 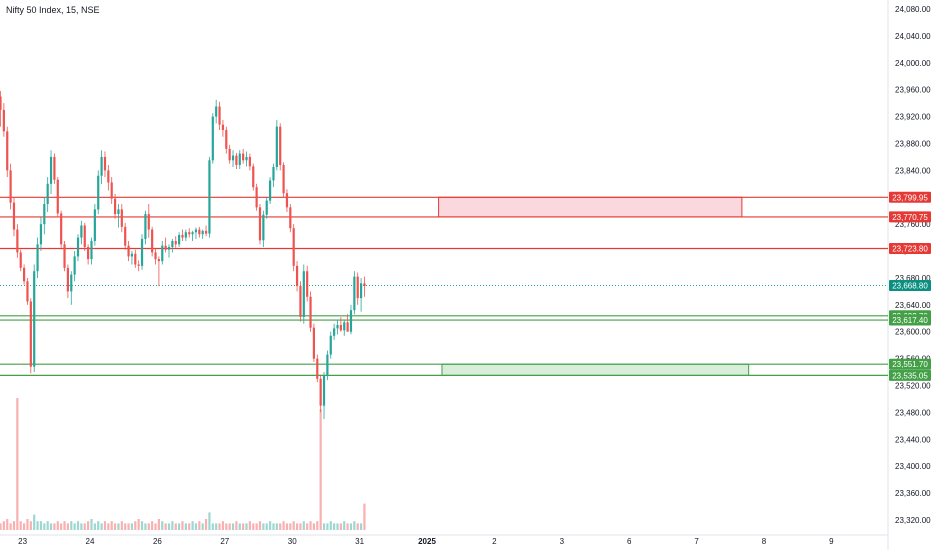 What do you see at coordinates (90, 541) in the screenshot?
I see `x-tick-label: 24` at bounding box center [90, 541].